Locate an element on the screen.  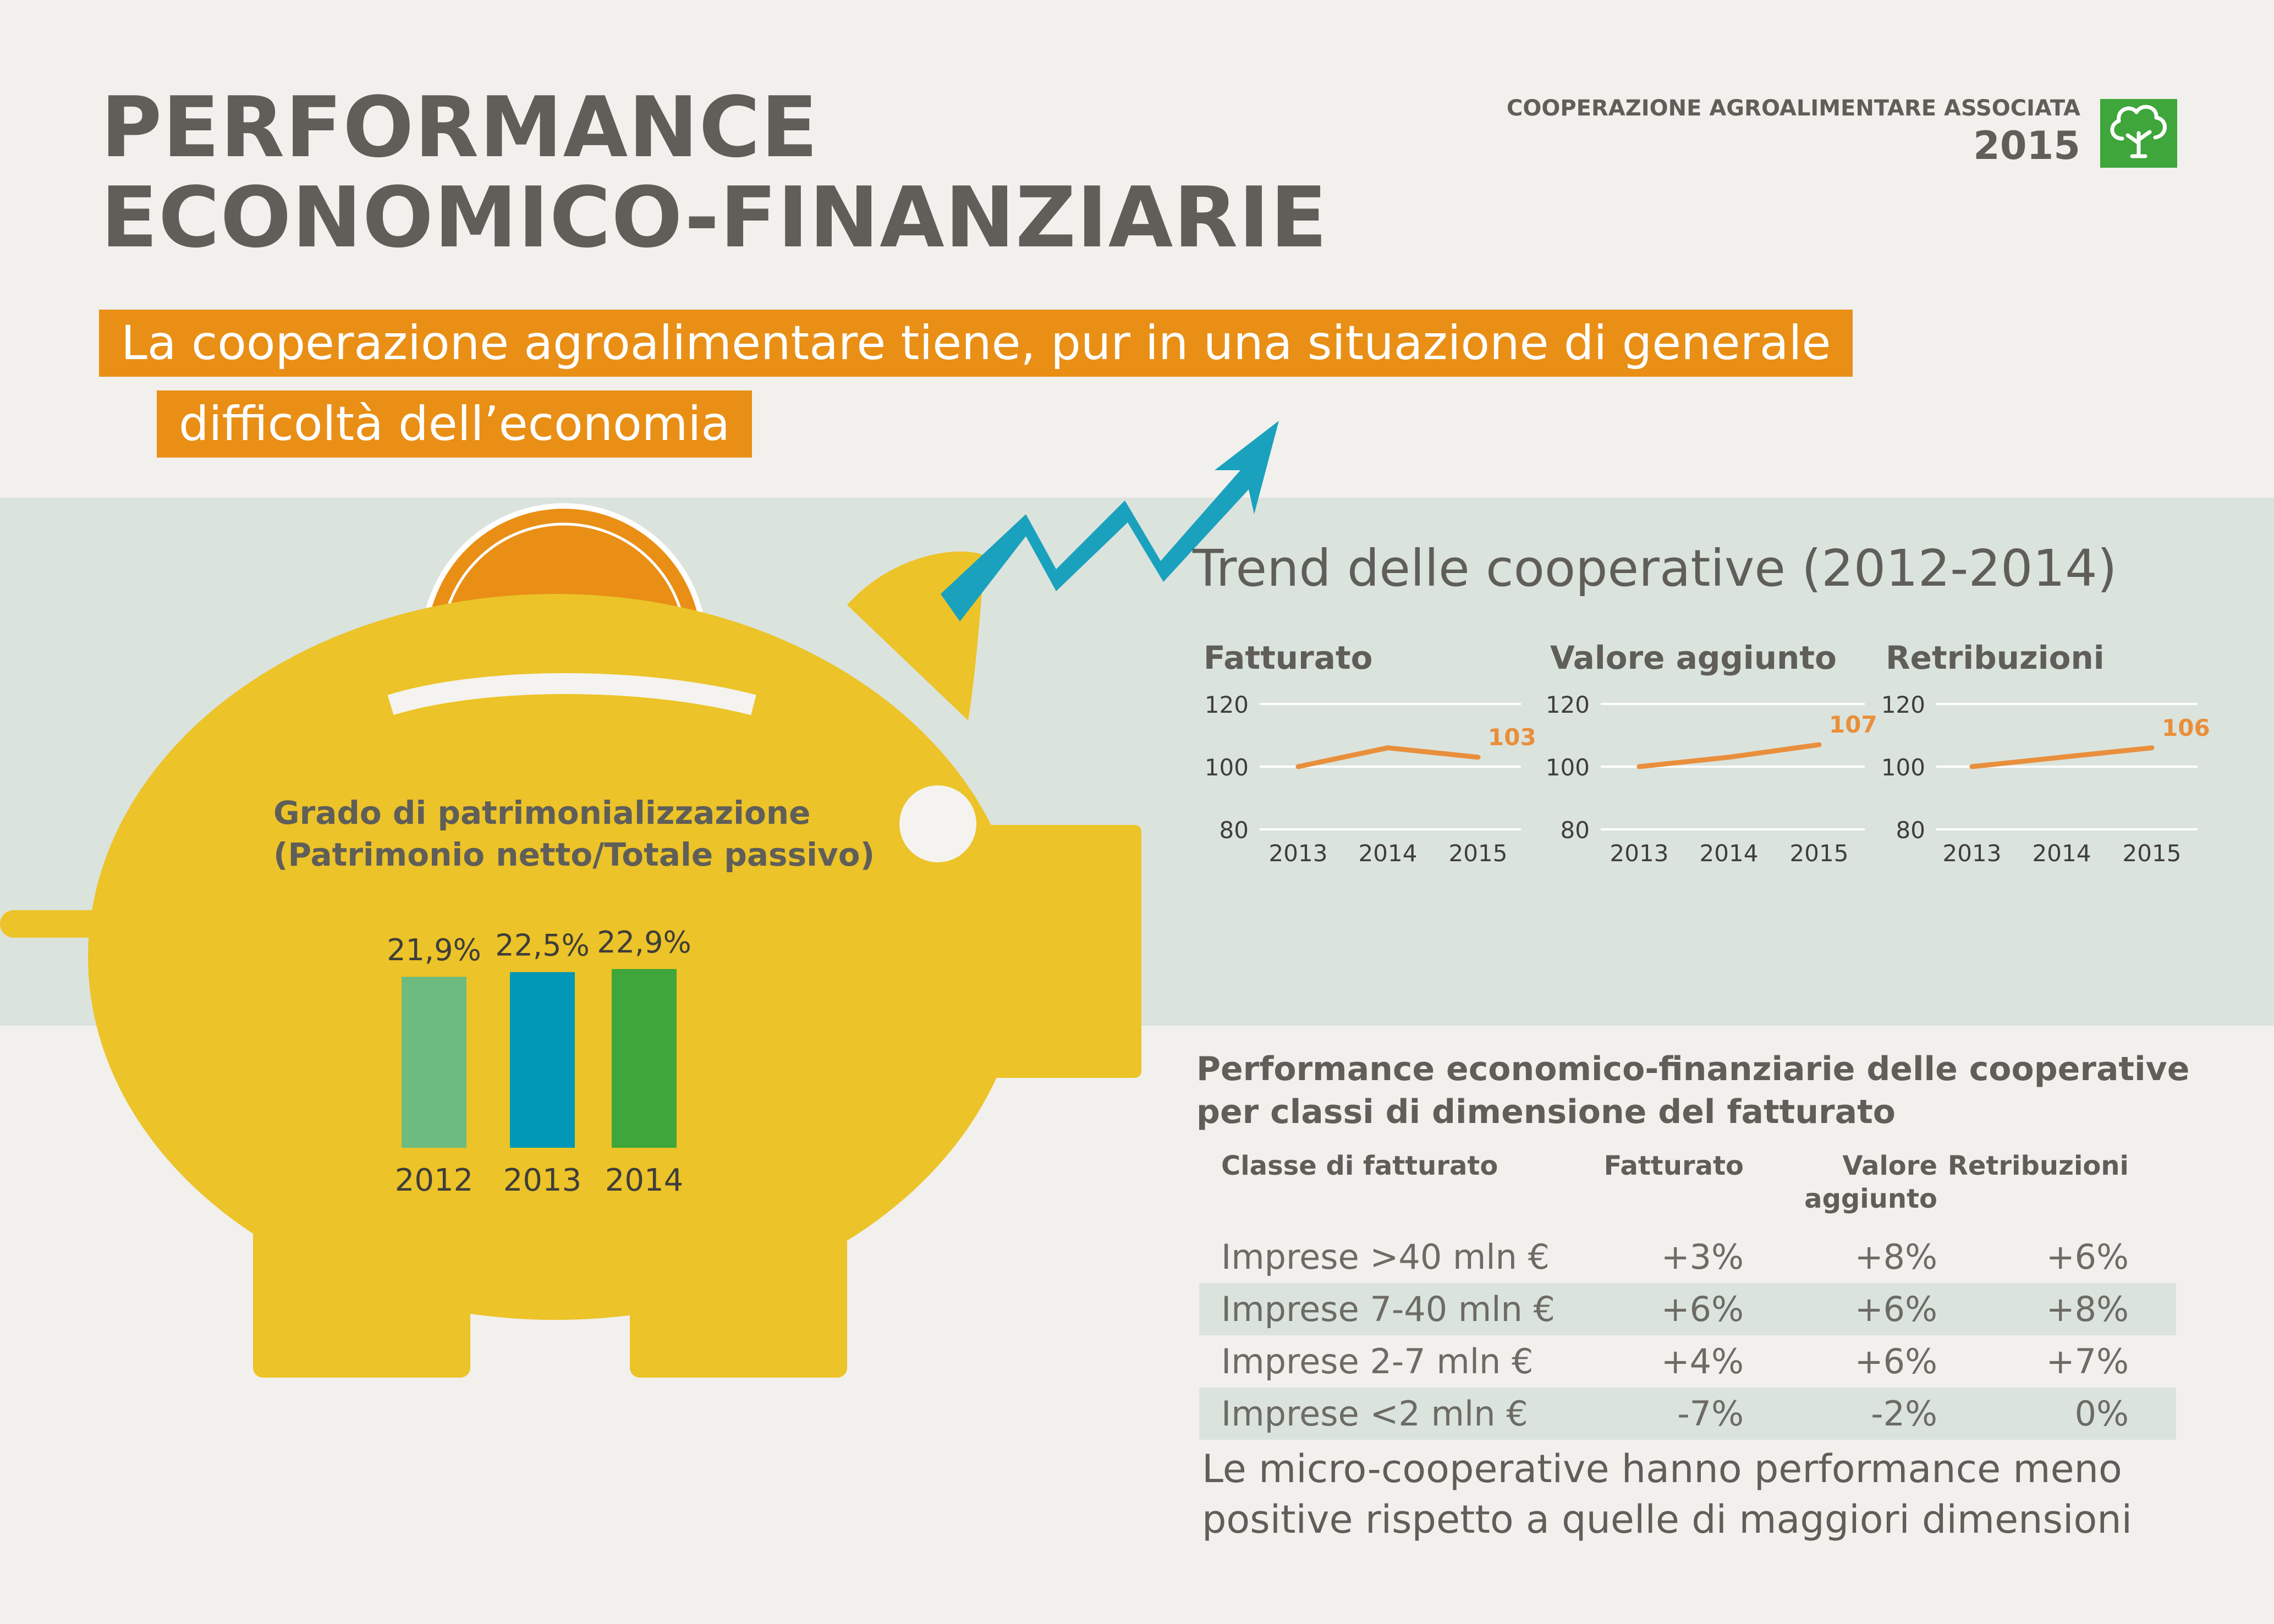
bar-2012 is located at coordinates (434, 1062).